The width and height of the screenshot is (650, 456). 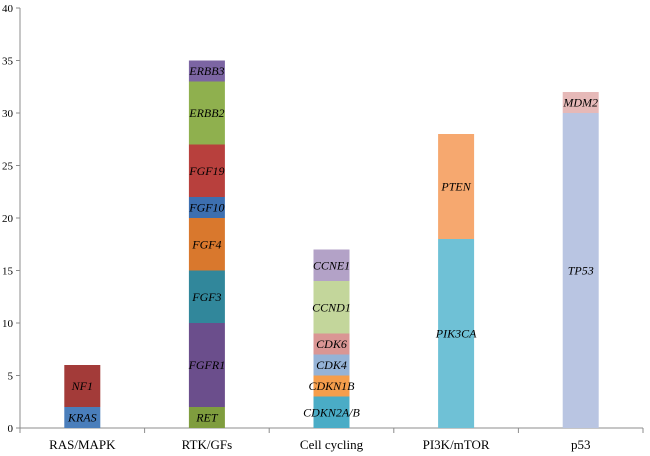 I want to click on y-tick-label: 25, so click(x=8, y=167).